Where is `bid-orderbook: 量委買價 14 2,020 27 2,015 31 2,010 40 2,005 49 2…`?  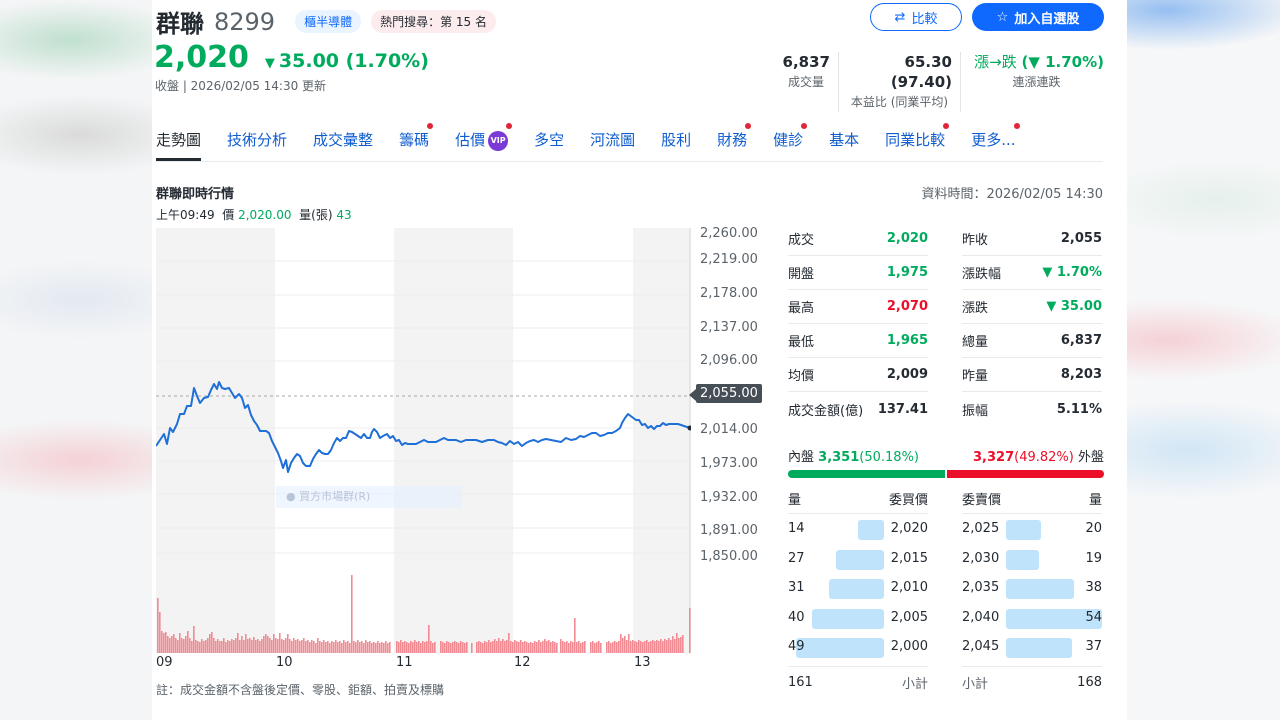
bid-orderbook: 量委買價 14 2,020 27 2,015 31 2,010 40 2,005 49 2… is located at coordinates (858, 591).